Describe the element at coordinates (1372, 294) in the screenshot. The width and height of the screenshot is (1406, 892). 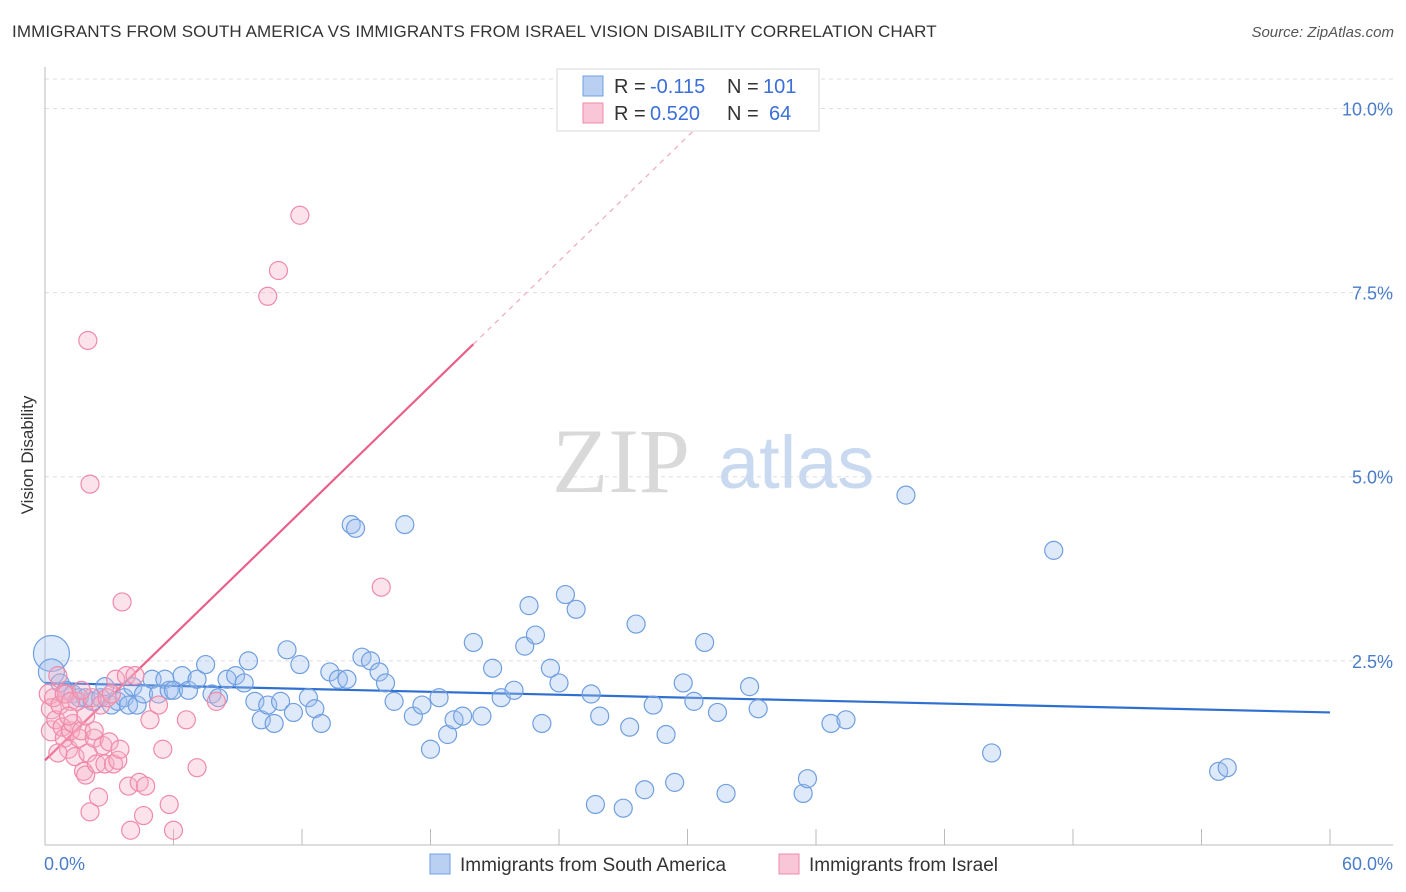
I see `y-tick-label: 7.5%` at that location.